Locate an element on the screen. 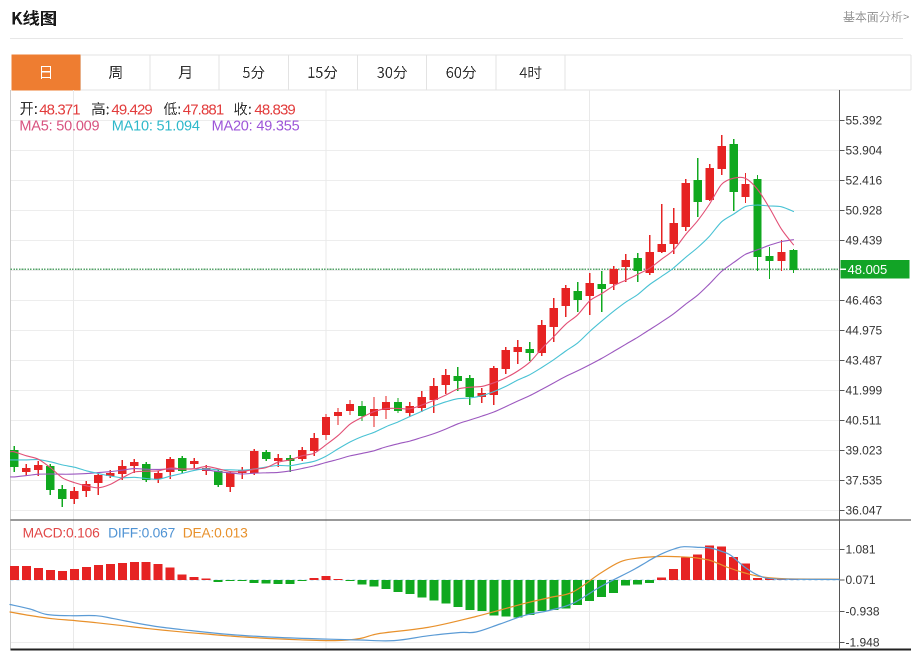 This screenshot has height=654, width=913. svg-text: 48.371 is located at coordinates (59, 109).